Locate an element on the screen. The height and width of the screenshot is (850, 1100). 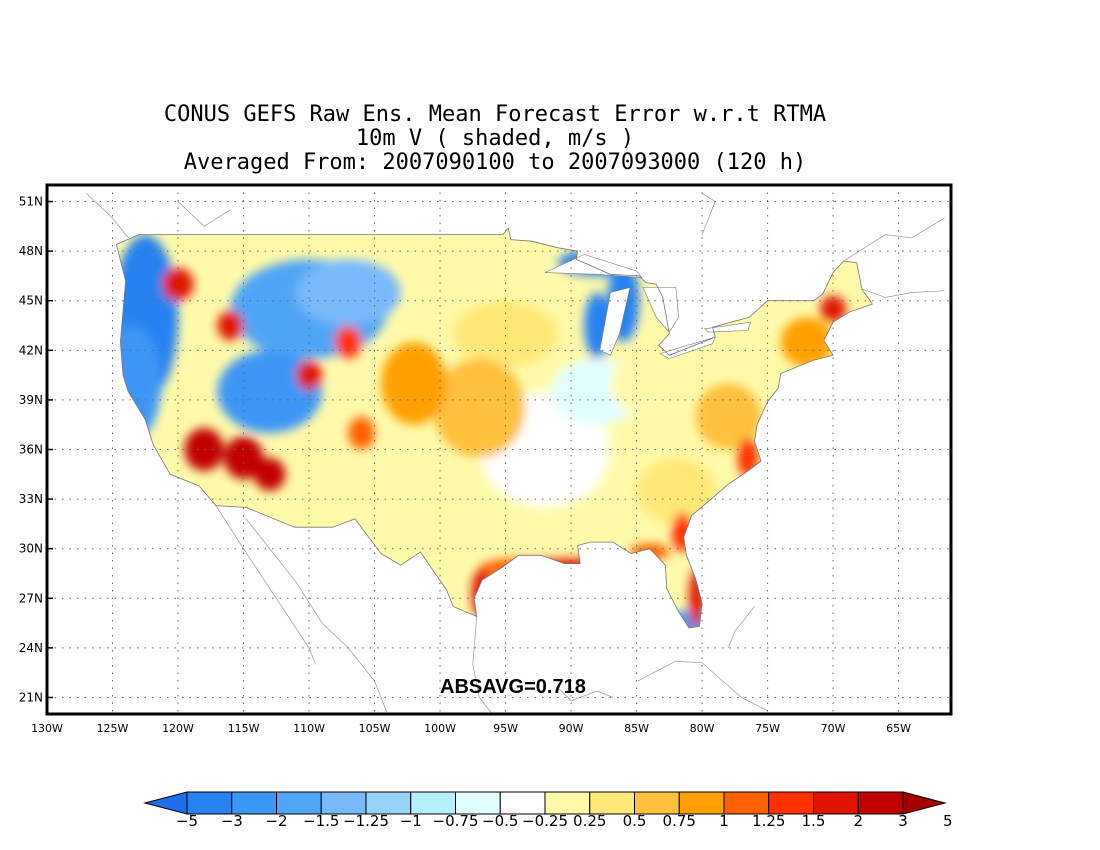
lat-tick-label: 42N is located at coordinates (31, 350).